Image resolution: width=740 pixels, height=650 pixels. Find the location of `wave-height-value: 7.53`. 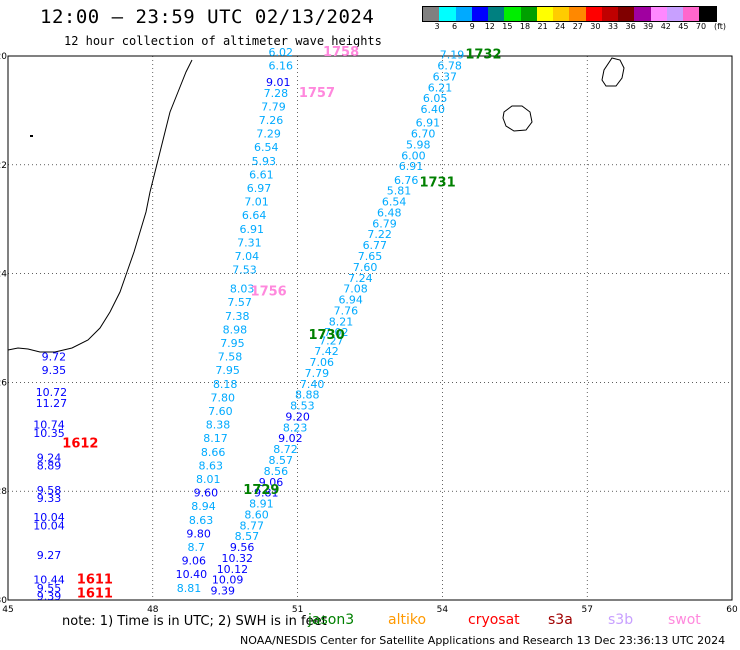

wave-height-value: 7.53 is located at coordinates (244, 270).